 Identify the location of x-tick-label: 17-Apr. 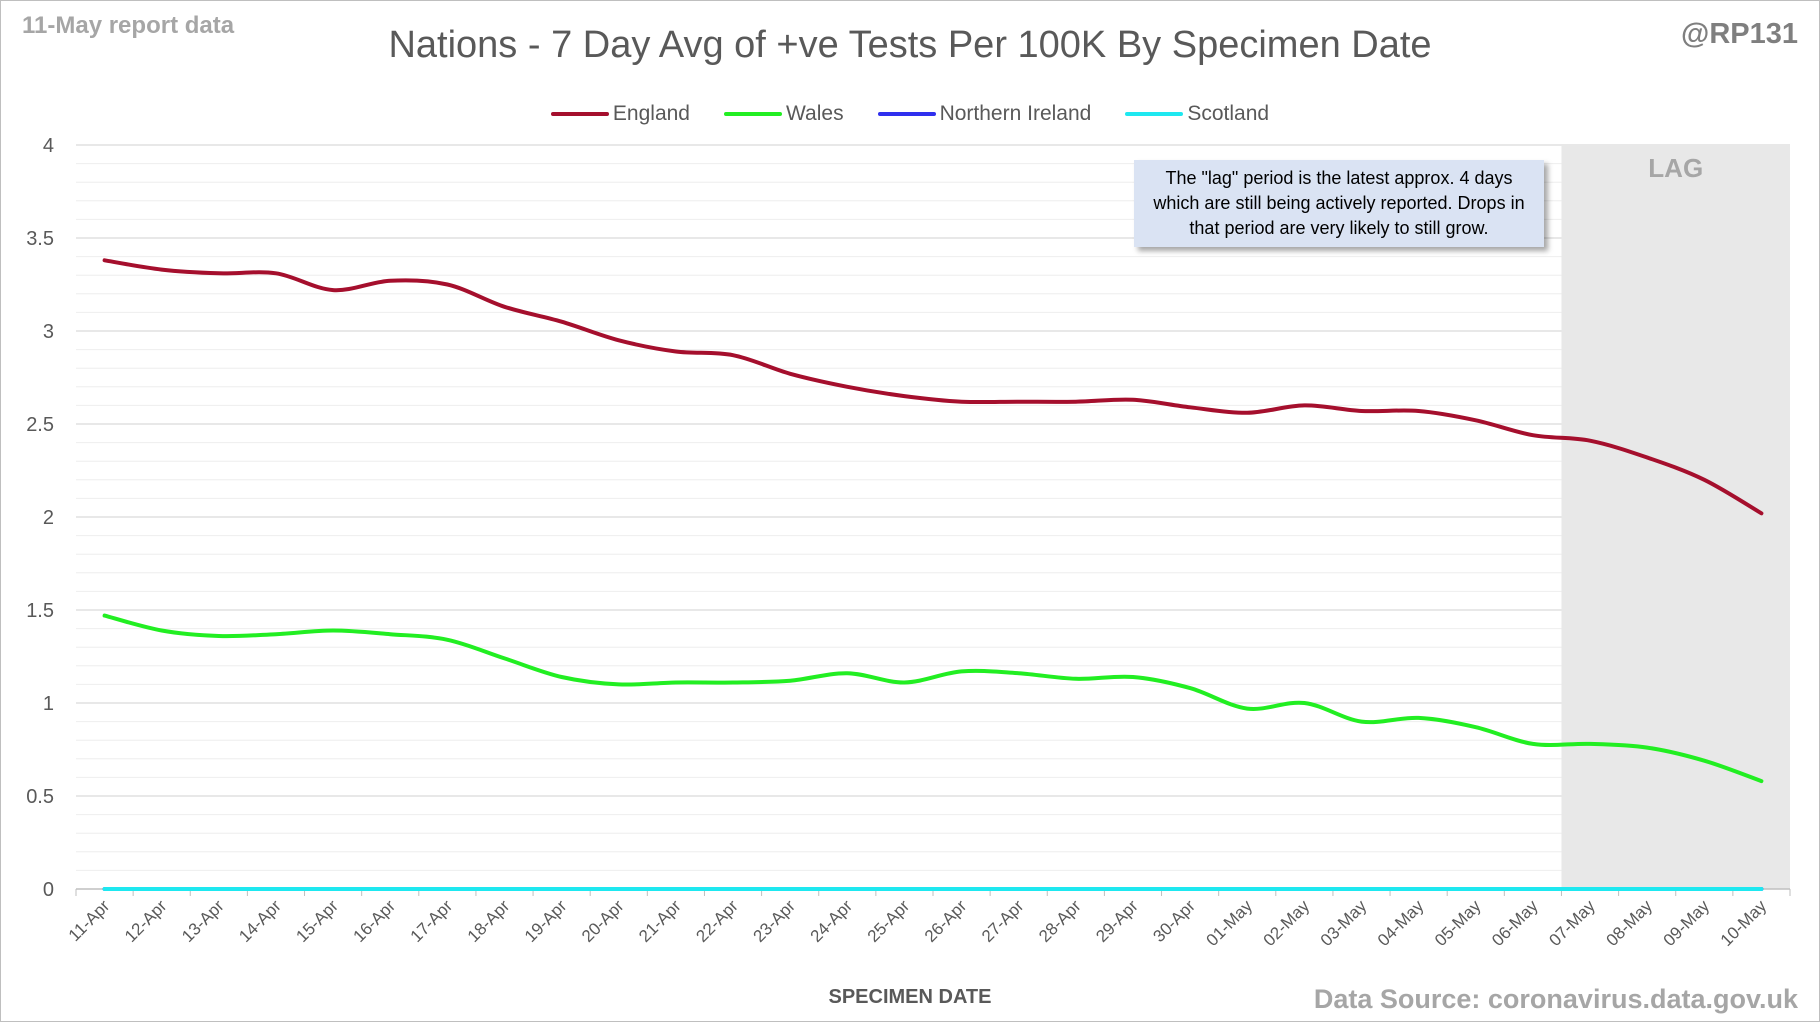
(432, 921).